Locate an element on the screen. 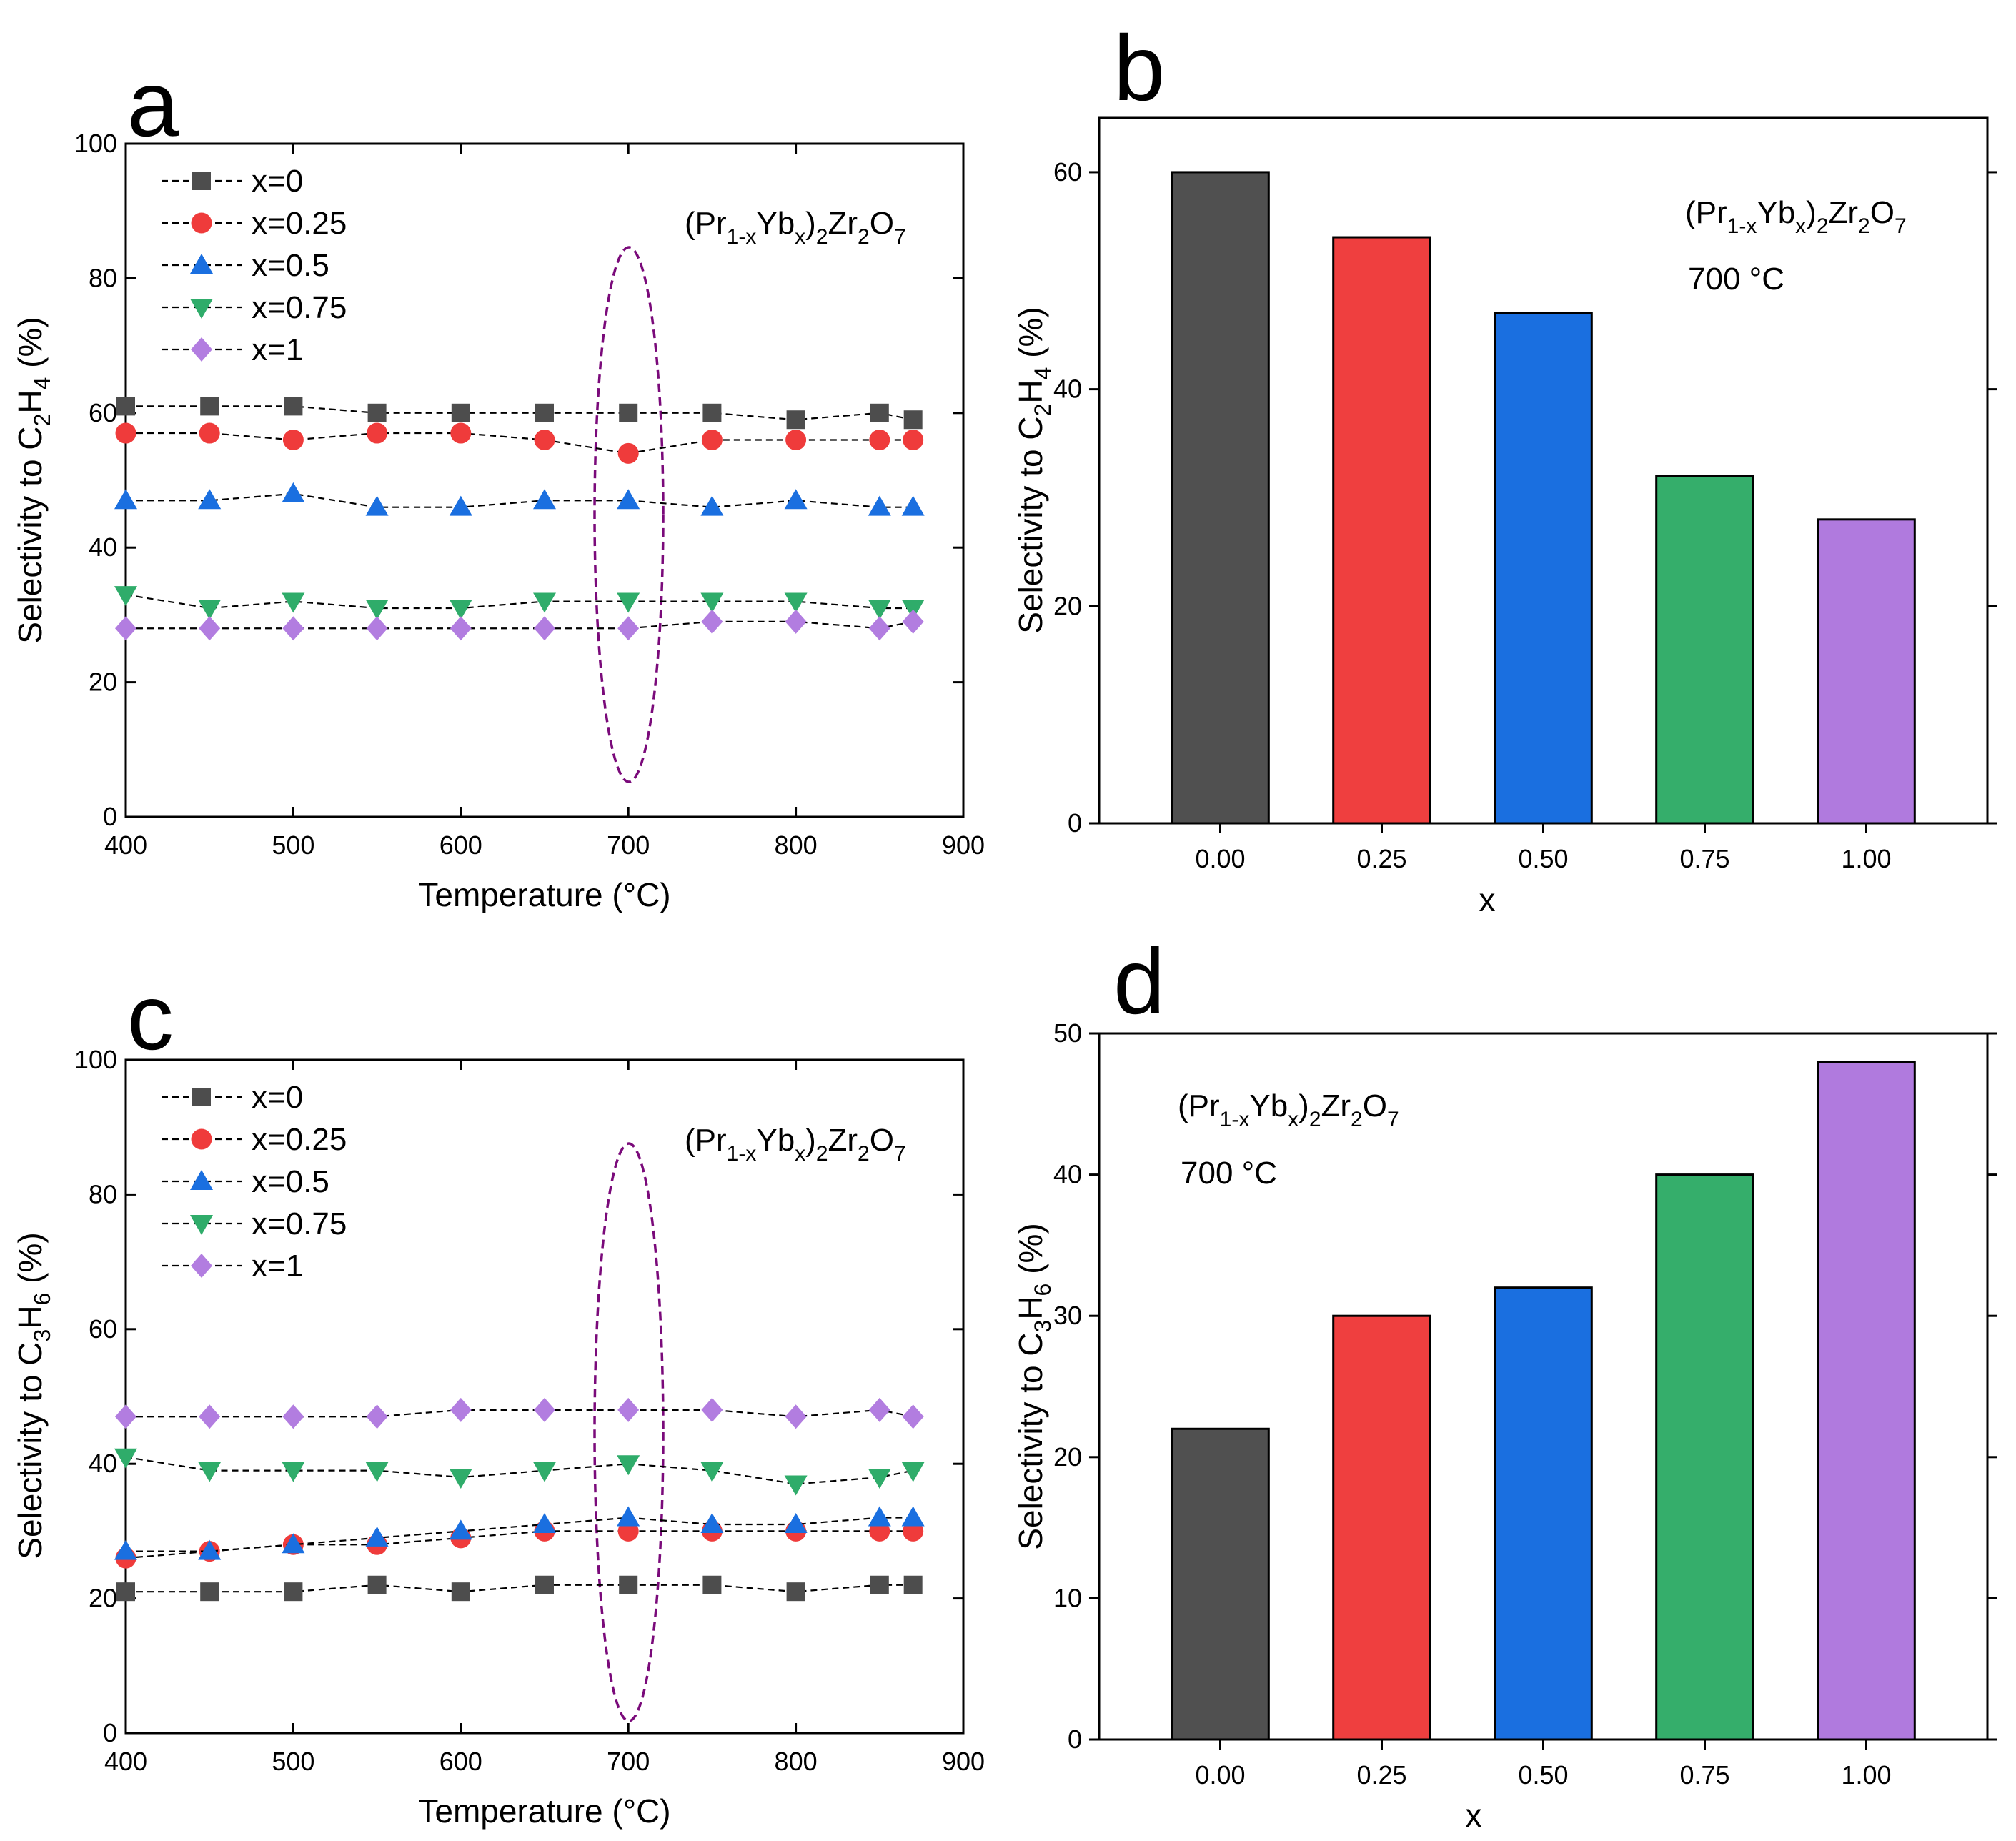 The image size is (2016, 1841). legend-label: x=0 is located at coordinates (277, 181).